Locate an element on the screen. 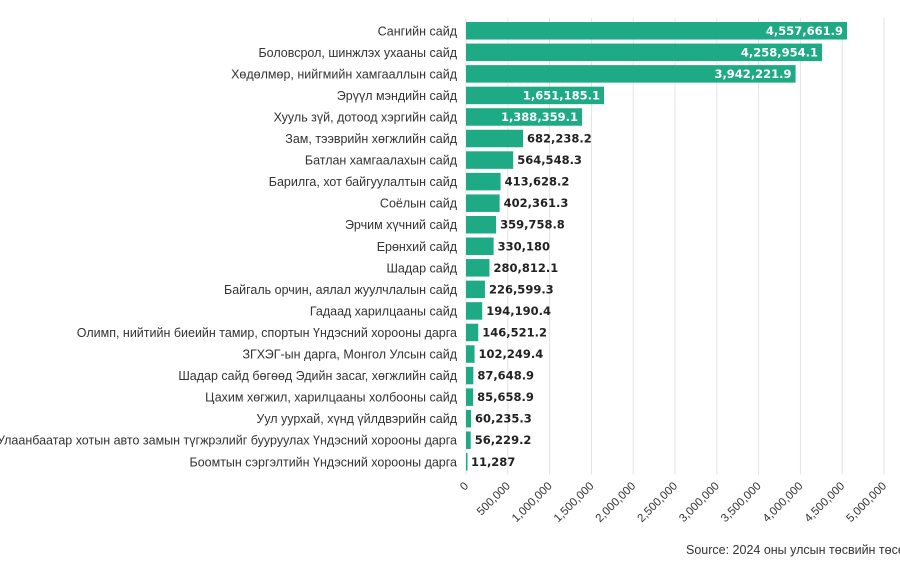  value-label: 194,190.4 is located at coordinates (518, 311).